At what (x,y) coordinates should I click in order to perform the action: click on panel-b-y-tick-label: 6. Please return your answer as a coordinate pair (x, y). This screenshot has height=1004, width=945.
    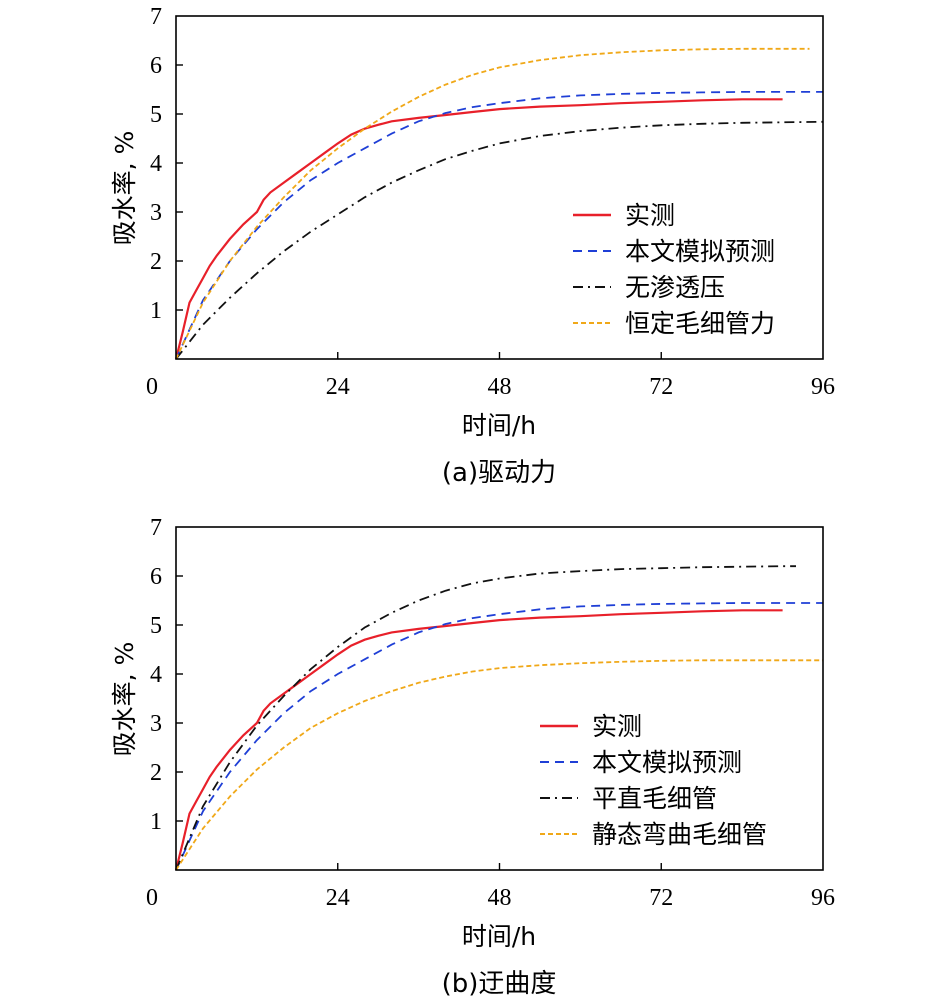
    Looking at the image, I should click on (156, 577).